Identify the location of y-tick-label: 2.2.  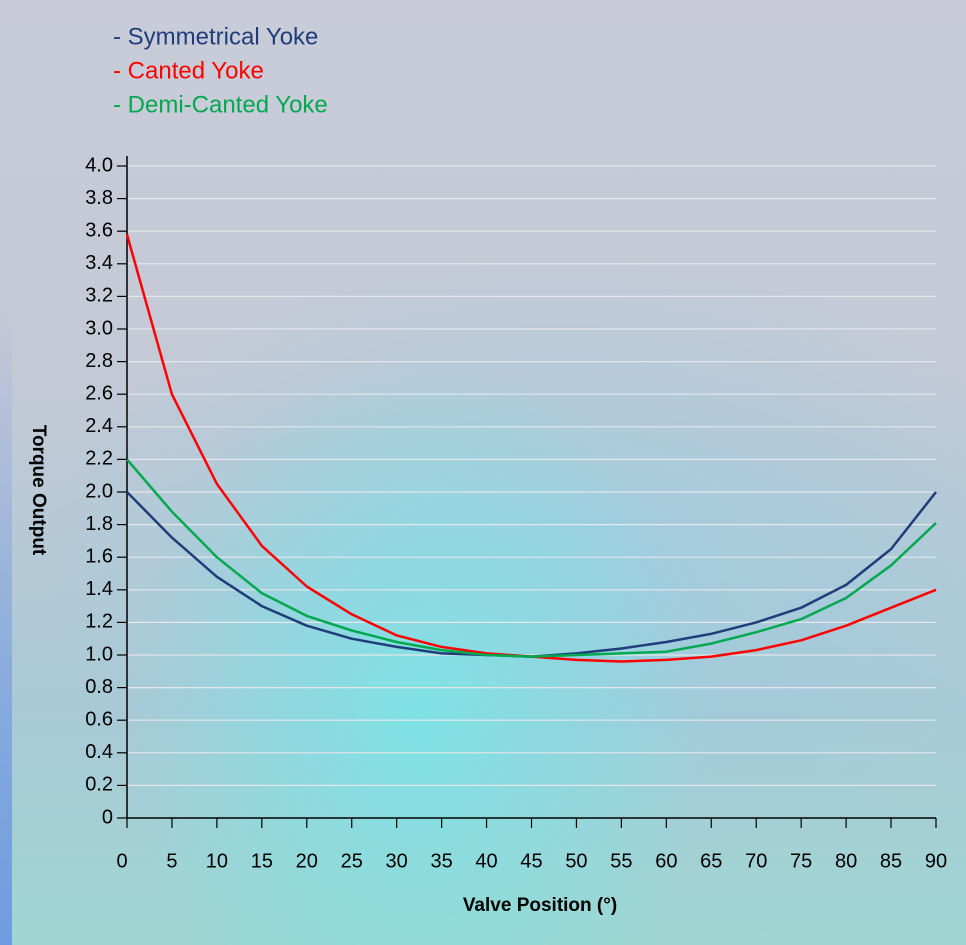
(99, 459).